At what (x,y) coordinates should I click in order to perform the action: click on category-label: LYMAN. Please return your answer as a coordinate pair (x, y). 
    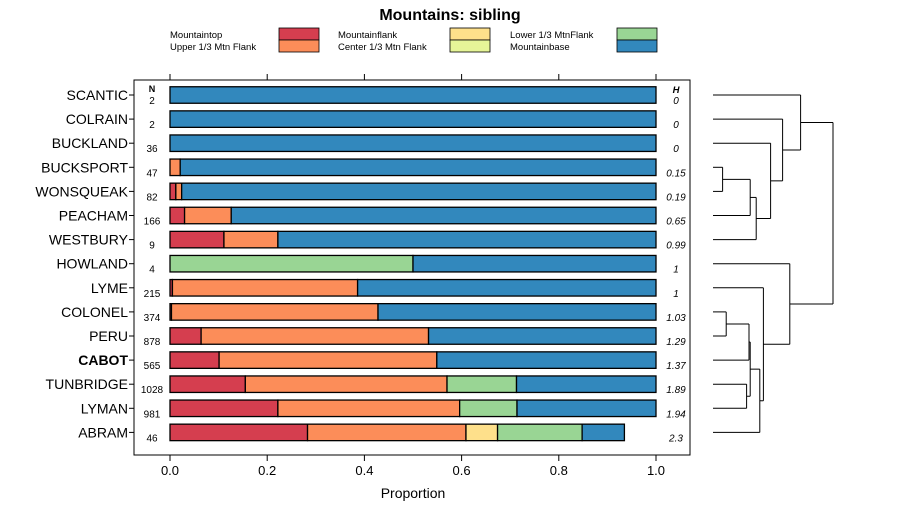
    Looking at the image, I should click on (104, 408).